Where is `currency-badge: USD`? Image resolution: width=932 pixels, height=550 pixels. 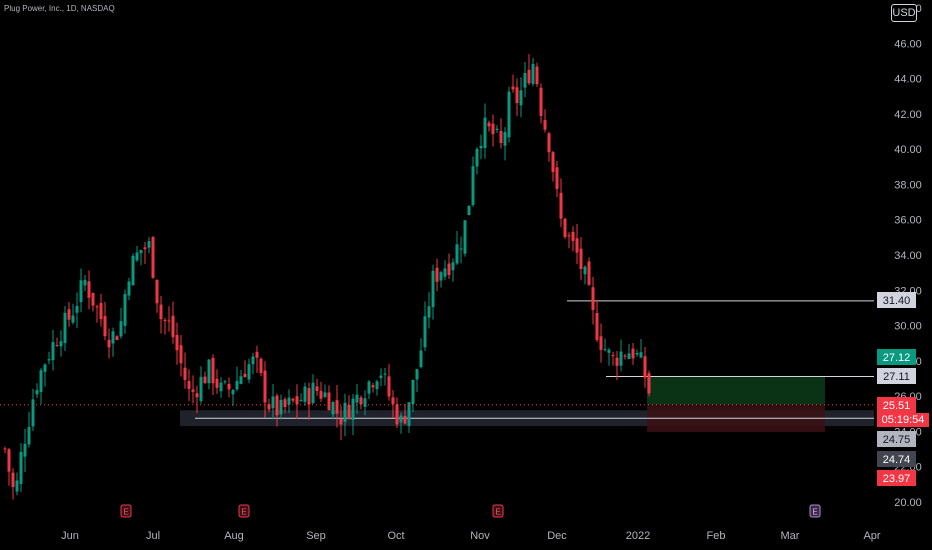 currency-badge: USD is located at coordinates (904, 13).